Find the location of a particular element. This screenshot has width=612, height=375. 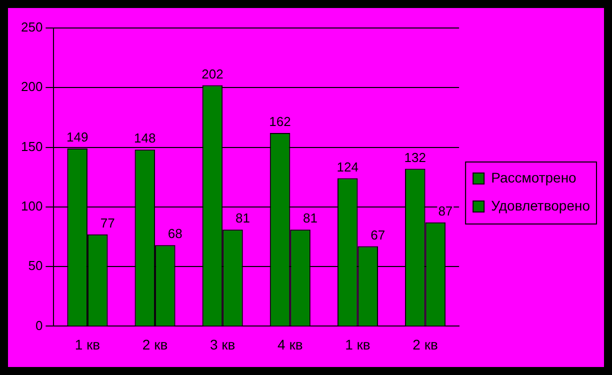

data-label: 124 is located at coordinates (347, 166).